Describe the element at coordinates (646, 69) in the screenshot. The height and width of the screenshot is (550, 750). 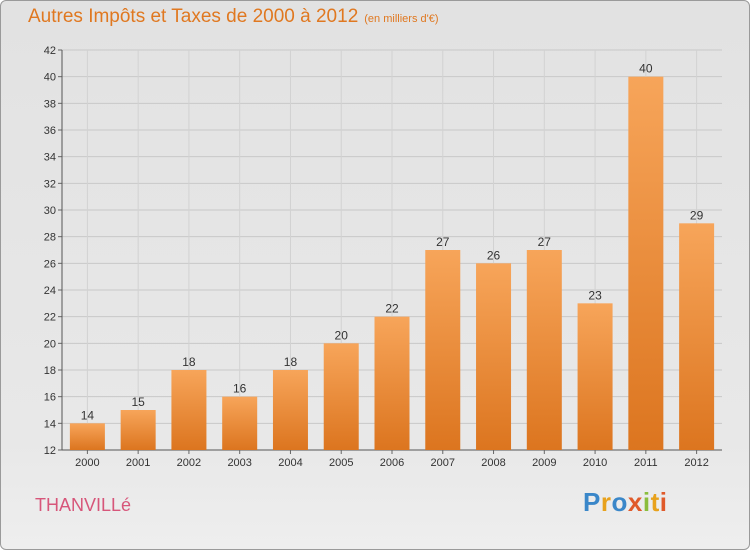
I see `data-label-2011: 40` at that location.